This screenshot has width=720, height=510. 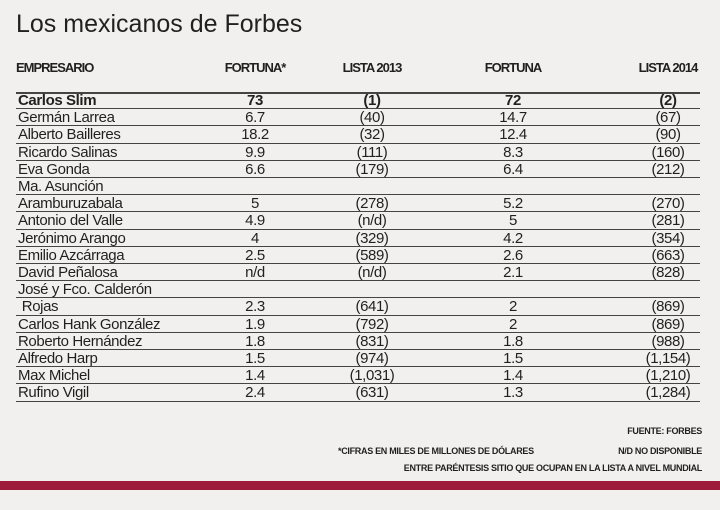 I want to click on value-cell: 8.3, so click(x=513, y=152).